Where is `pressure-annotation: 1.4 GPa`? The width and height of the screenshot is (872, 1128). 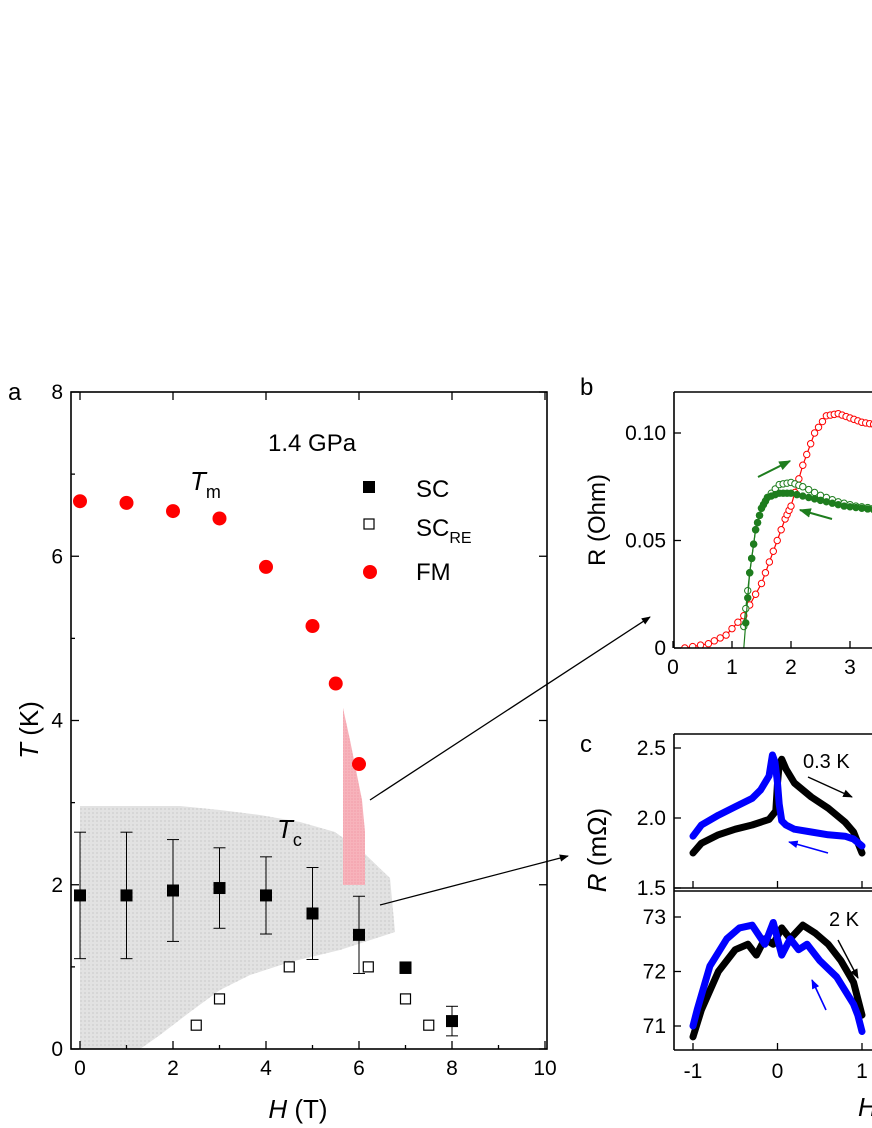 pressure-annotation: 1.4 GPa is located at coordinates (312, 443).